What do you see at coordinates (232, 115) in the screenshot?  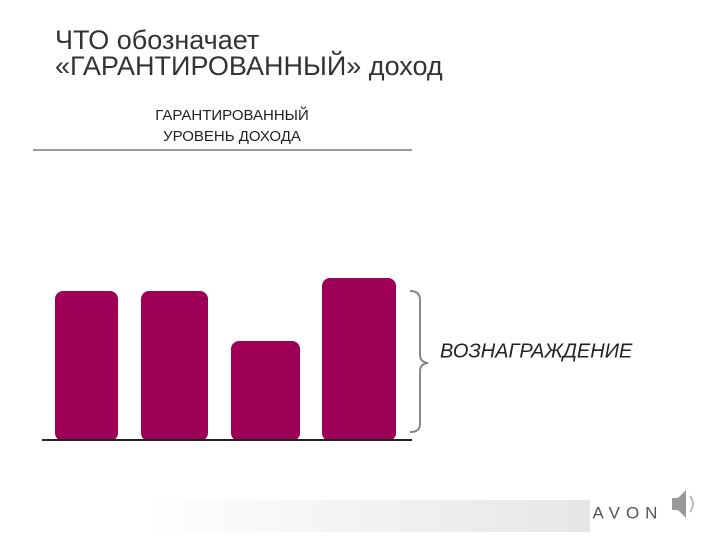 I see `guaranteed-label: ГАРАНТИРОВАННЫЙ` at bounding box center [232, 115].